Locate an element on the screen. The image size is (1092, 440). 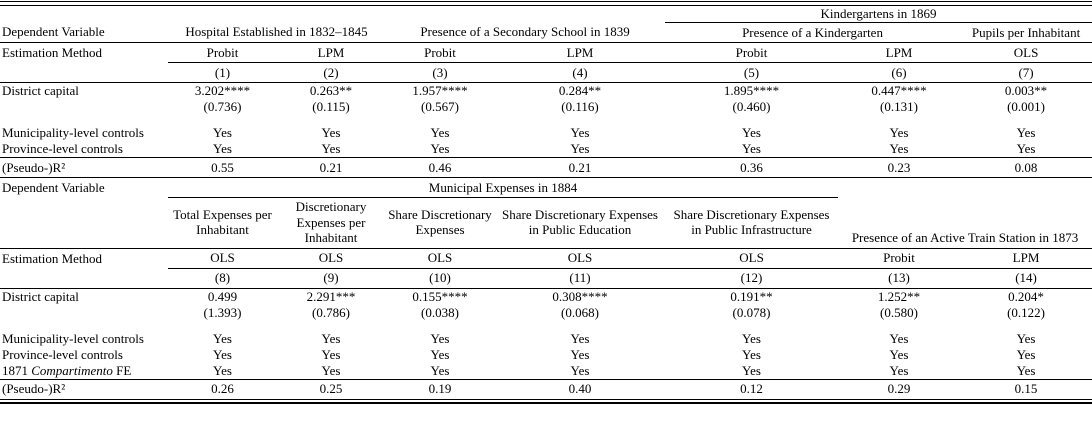
r2-cell: 0.55 is located at coordinates (222, 167).